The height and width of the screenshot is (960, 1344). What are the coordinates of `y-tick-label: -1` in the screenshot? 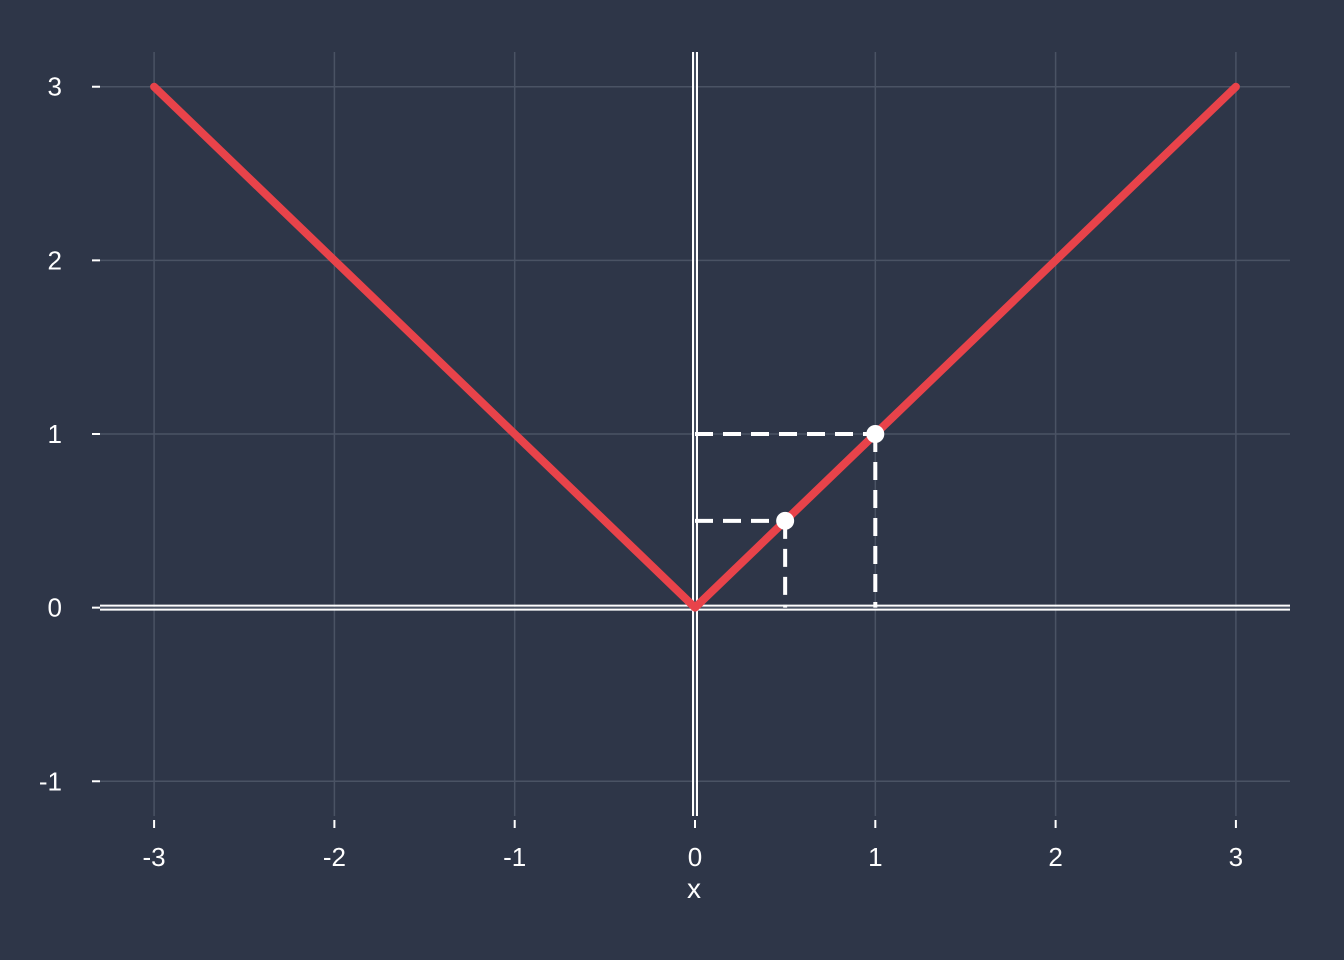 It's located at (50, 781).